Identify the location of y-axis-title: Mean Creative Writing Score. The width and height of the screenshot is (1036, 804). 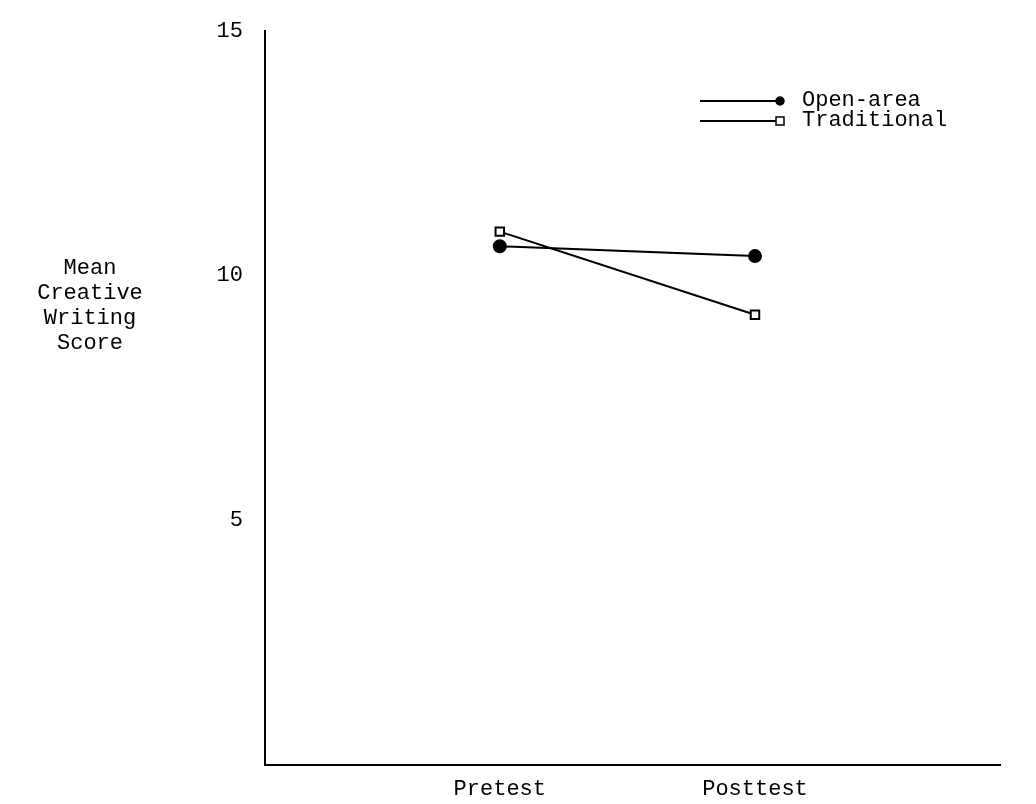
(90, 306).